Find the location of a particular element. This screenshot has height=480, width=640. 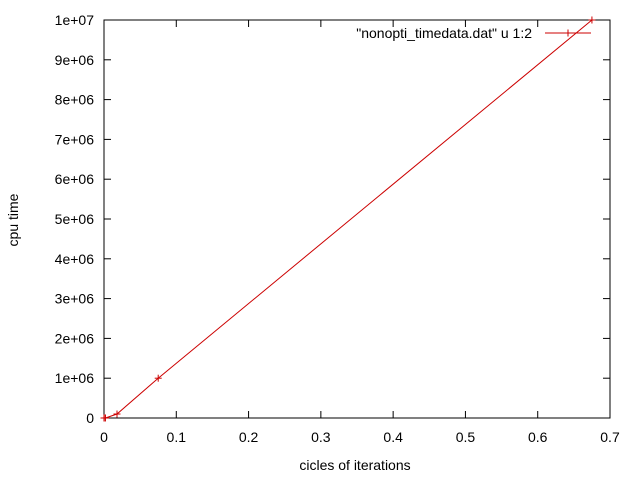

x-tick-label: 0.6 is located at coordinates (538, 437).